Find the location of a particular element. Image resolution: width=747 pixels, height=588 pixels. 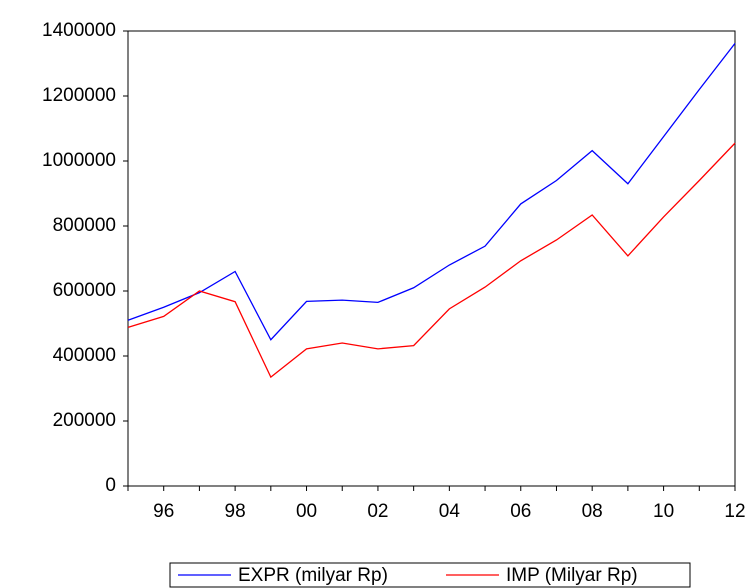

y-tick-label: 1000000 is located at coordinates (79, 160).